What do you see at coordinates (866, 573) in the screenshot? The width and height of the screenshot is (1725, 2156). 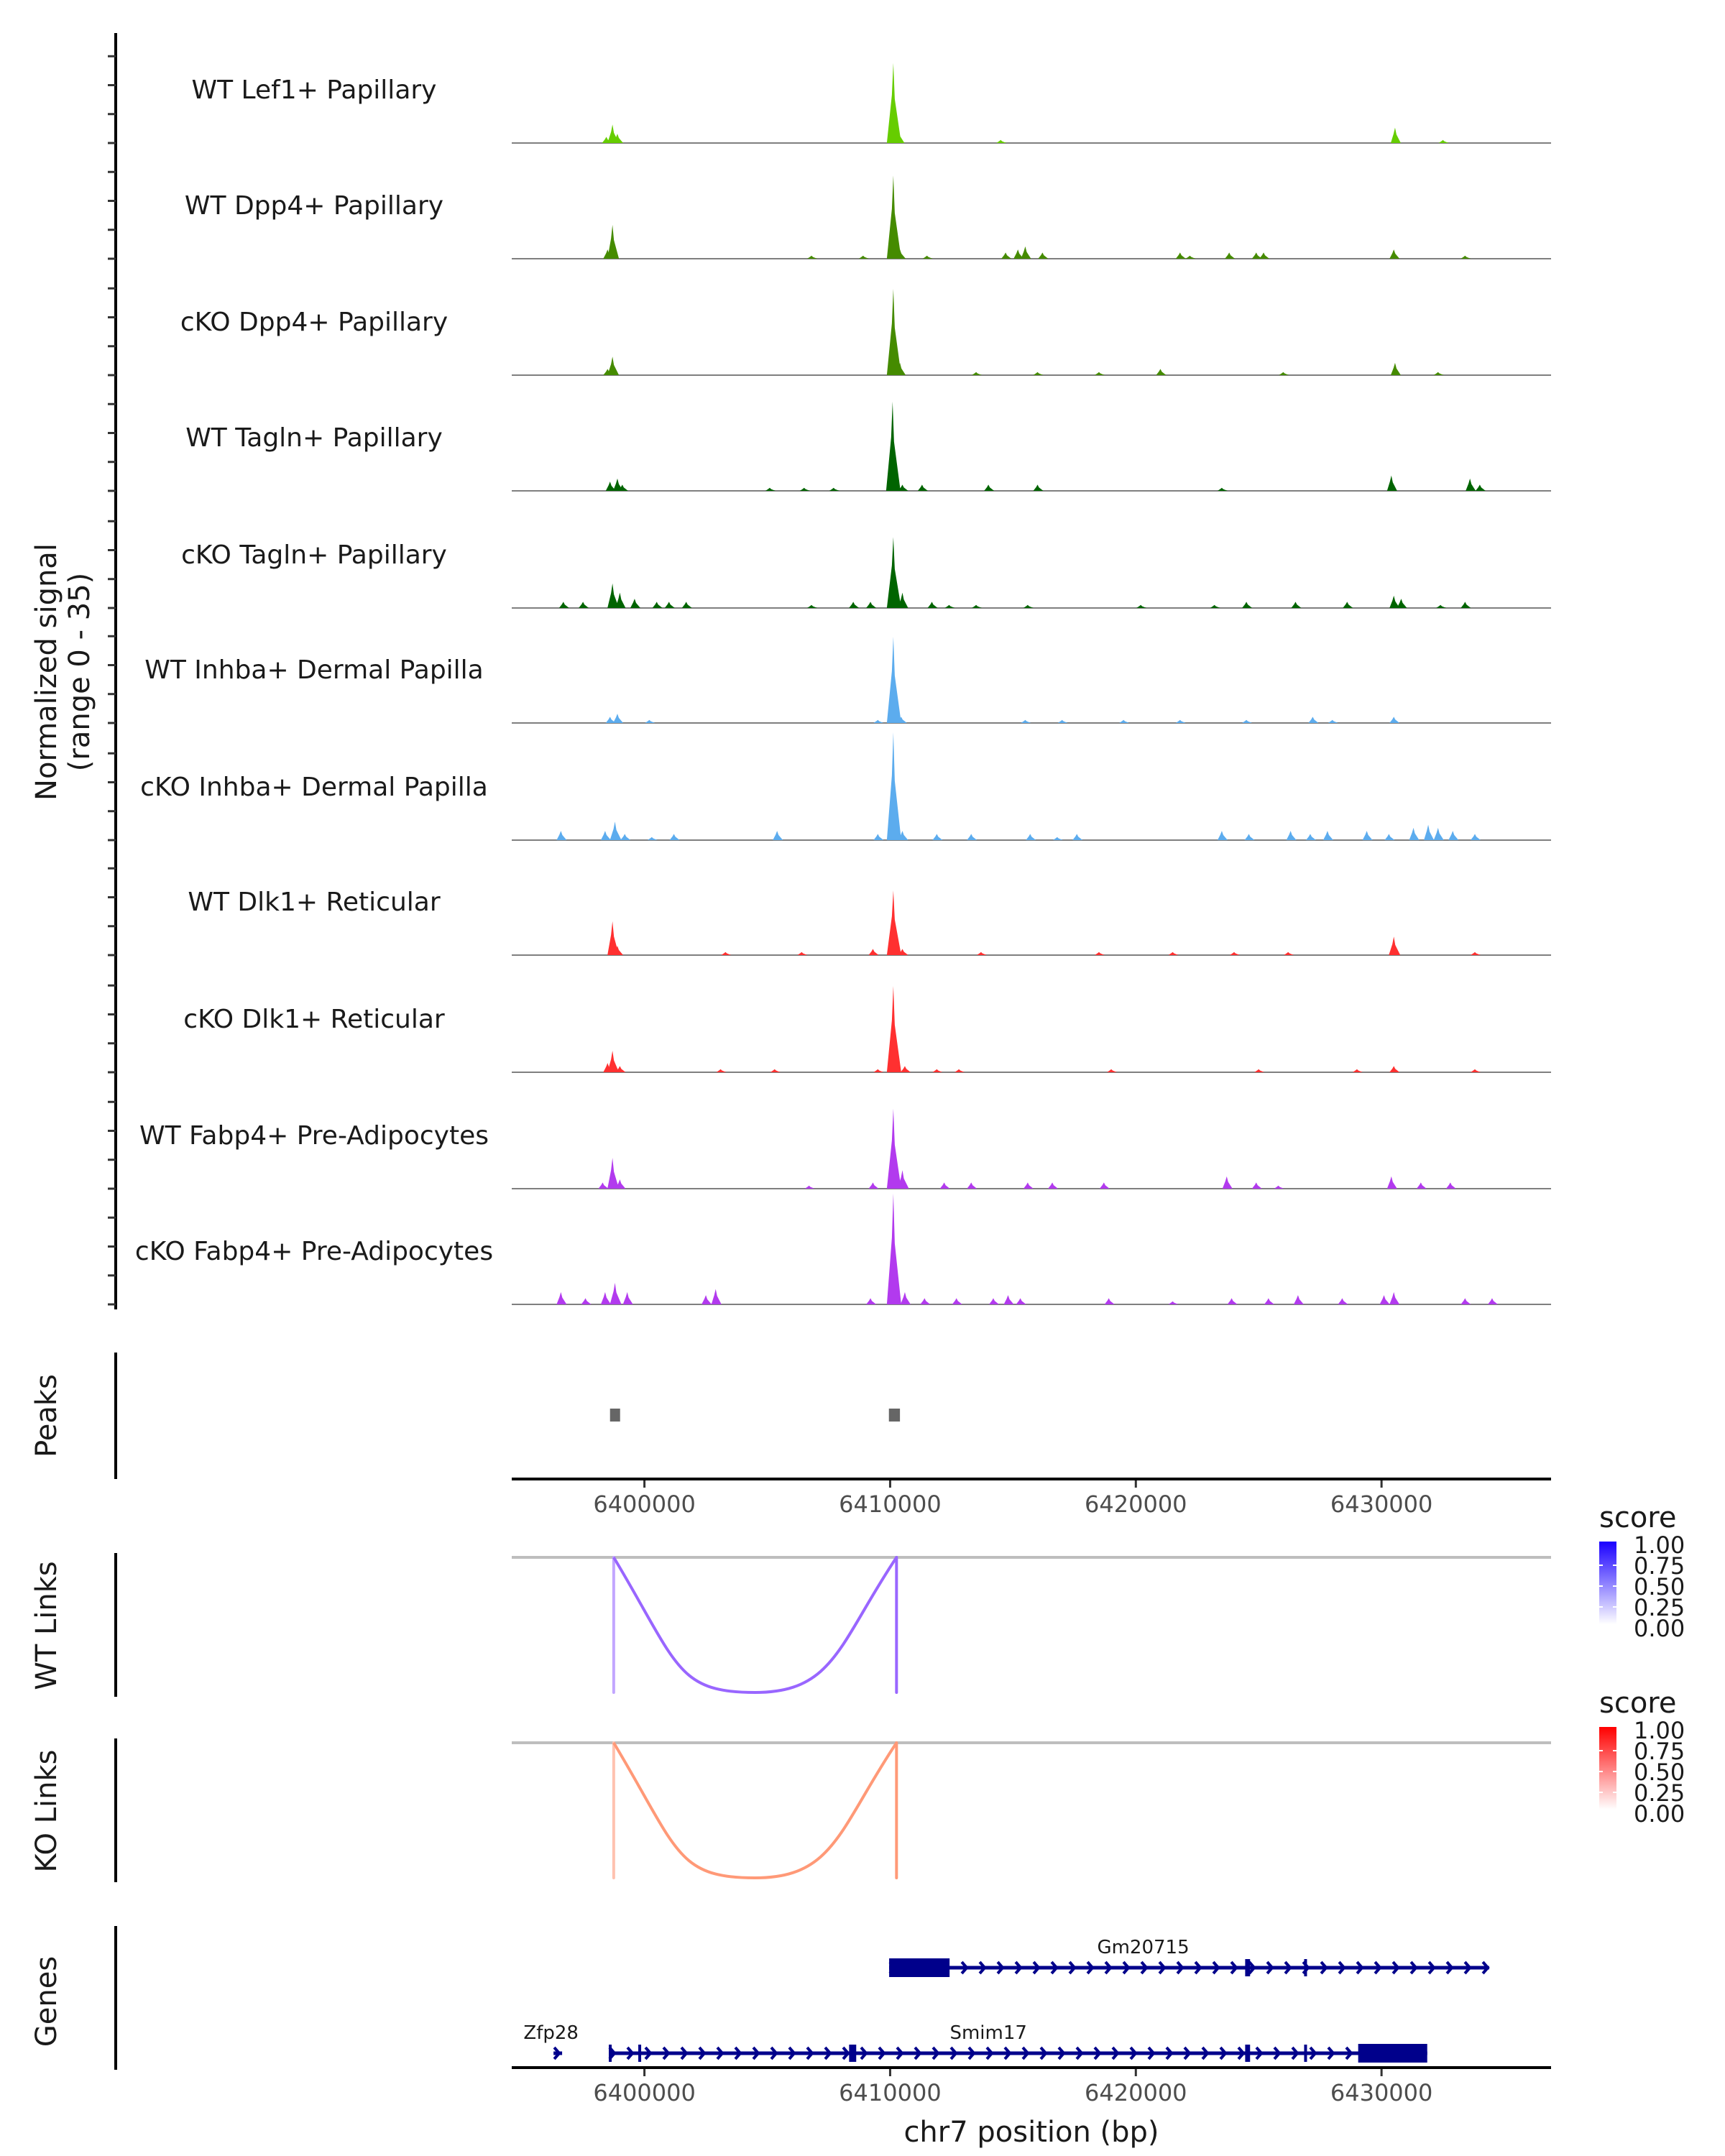 I see `coverage-track: cKO Tagln+ Papillary` at bounding box center [866, 573].